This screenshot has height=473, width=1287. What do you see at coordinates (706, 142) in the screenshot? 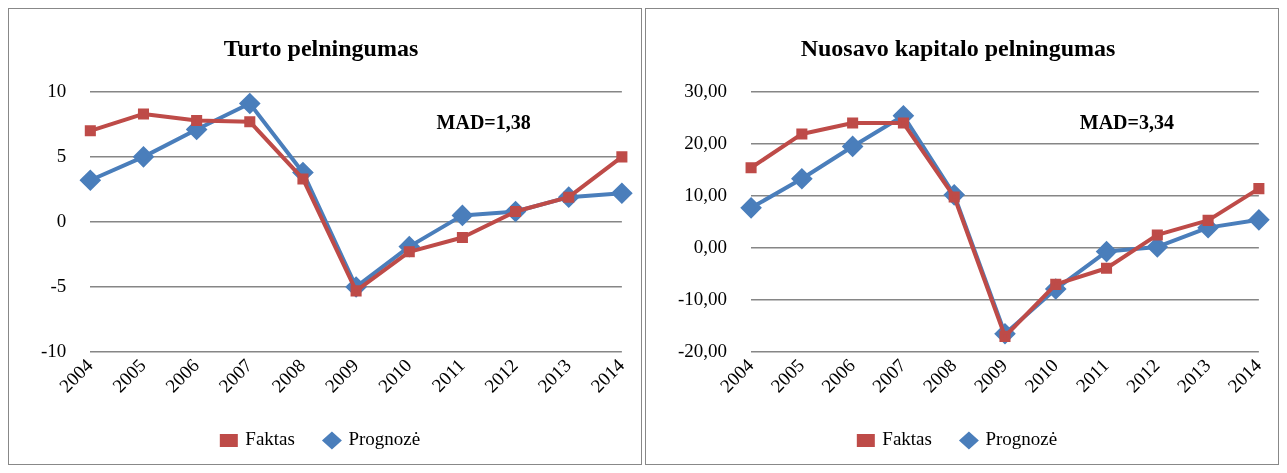
I see `y-tick-label: 20,00` at bounding box center [706, 142].